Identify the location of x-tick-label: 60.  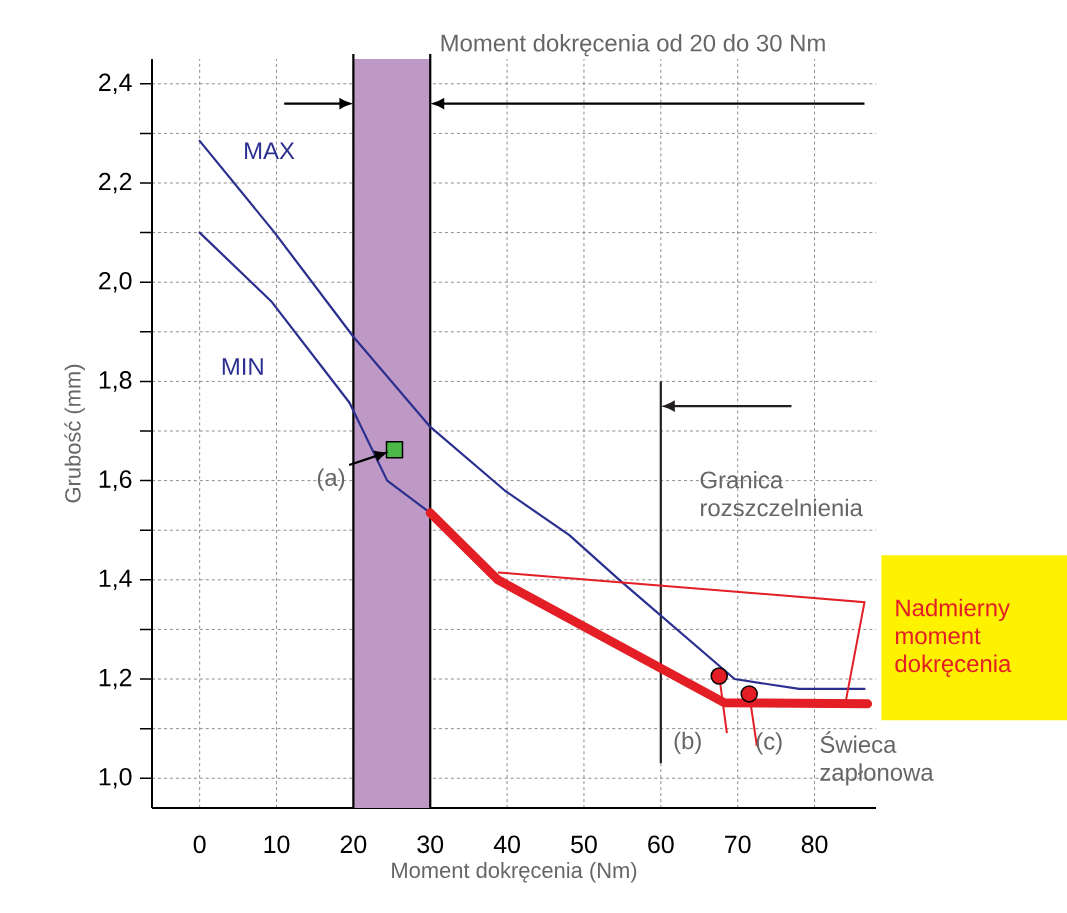
(661, 844).